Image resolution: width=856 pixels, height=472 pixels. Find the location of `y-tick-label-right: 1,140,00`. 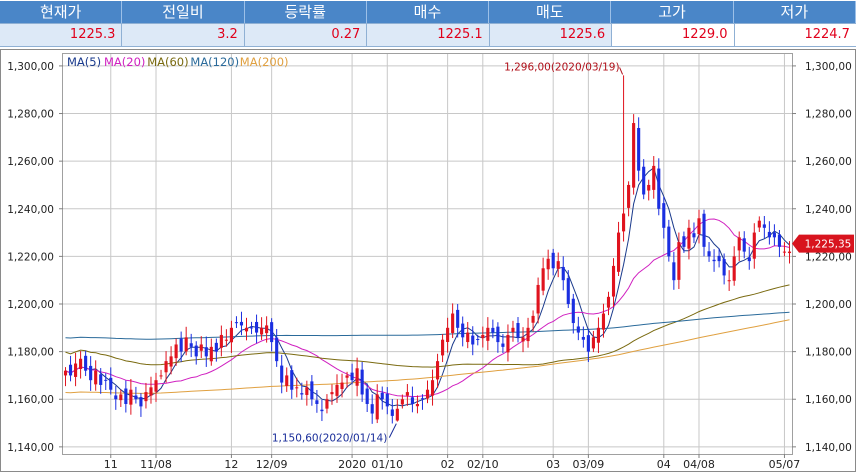

y-tick-label-right: 1,140,00 is located at coordinates (828, 448).